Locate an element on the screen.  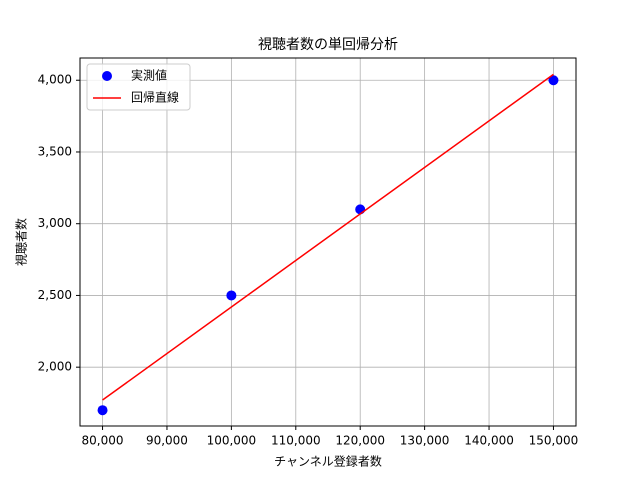
x-tick-label: 80,000 is located at coordinates (103, 441).